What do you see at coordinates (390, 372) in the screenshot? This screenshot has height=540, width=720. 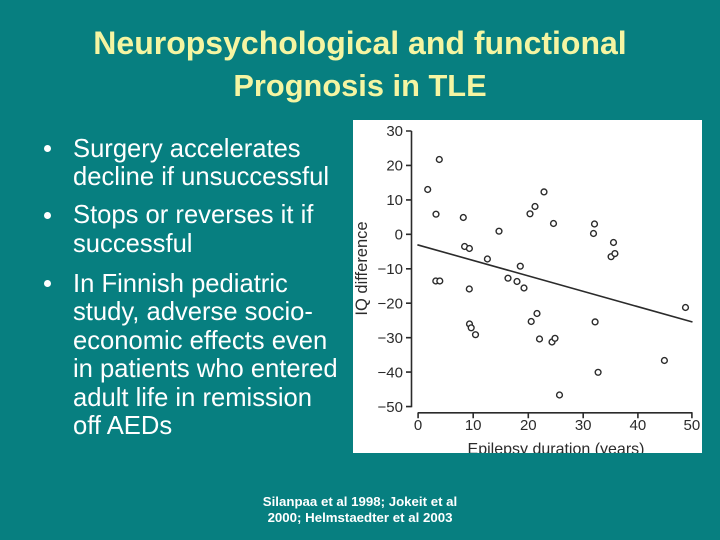 I see `svg-text: −40` at bounding box center [390, 372].